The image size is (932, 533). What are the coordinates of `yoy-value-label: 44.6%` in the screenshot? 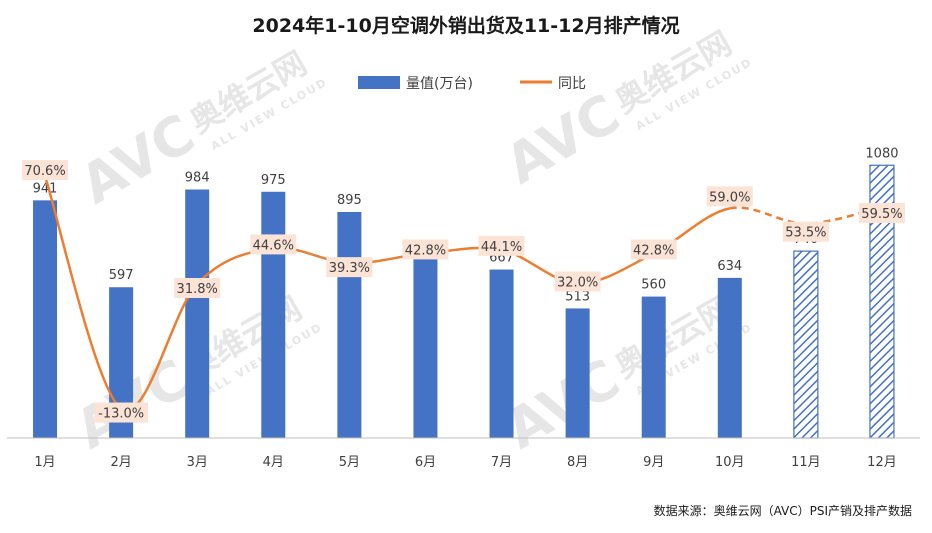 It's located at (273, 245).